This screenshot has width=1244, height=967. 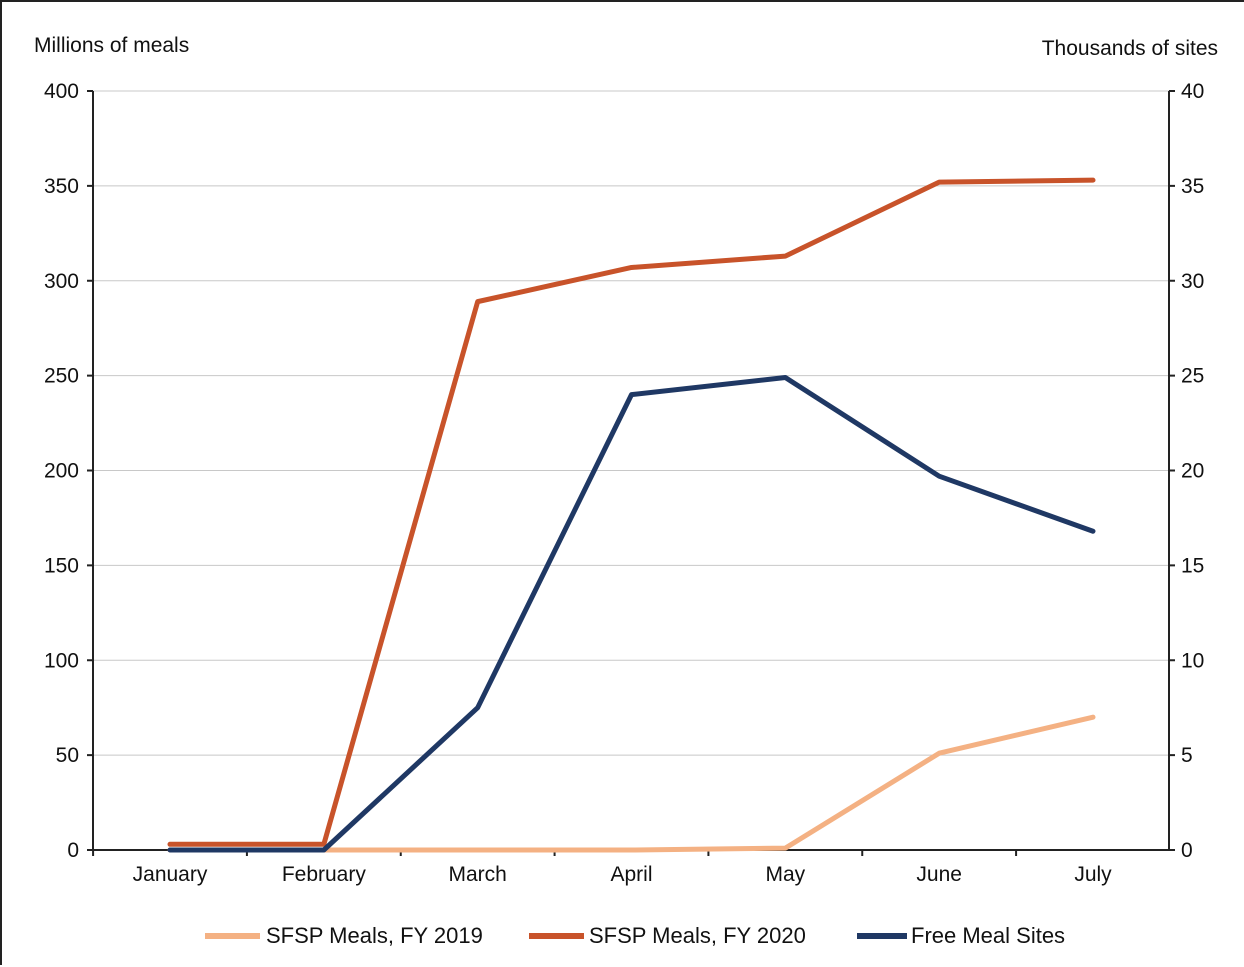 I want to click on x-tick-label: January, so click(x=170, y=874).